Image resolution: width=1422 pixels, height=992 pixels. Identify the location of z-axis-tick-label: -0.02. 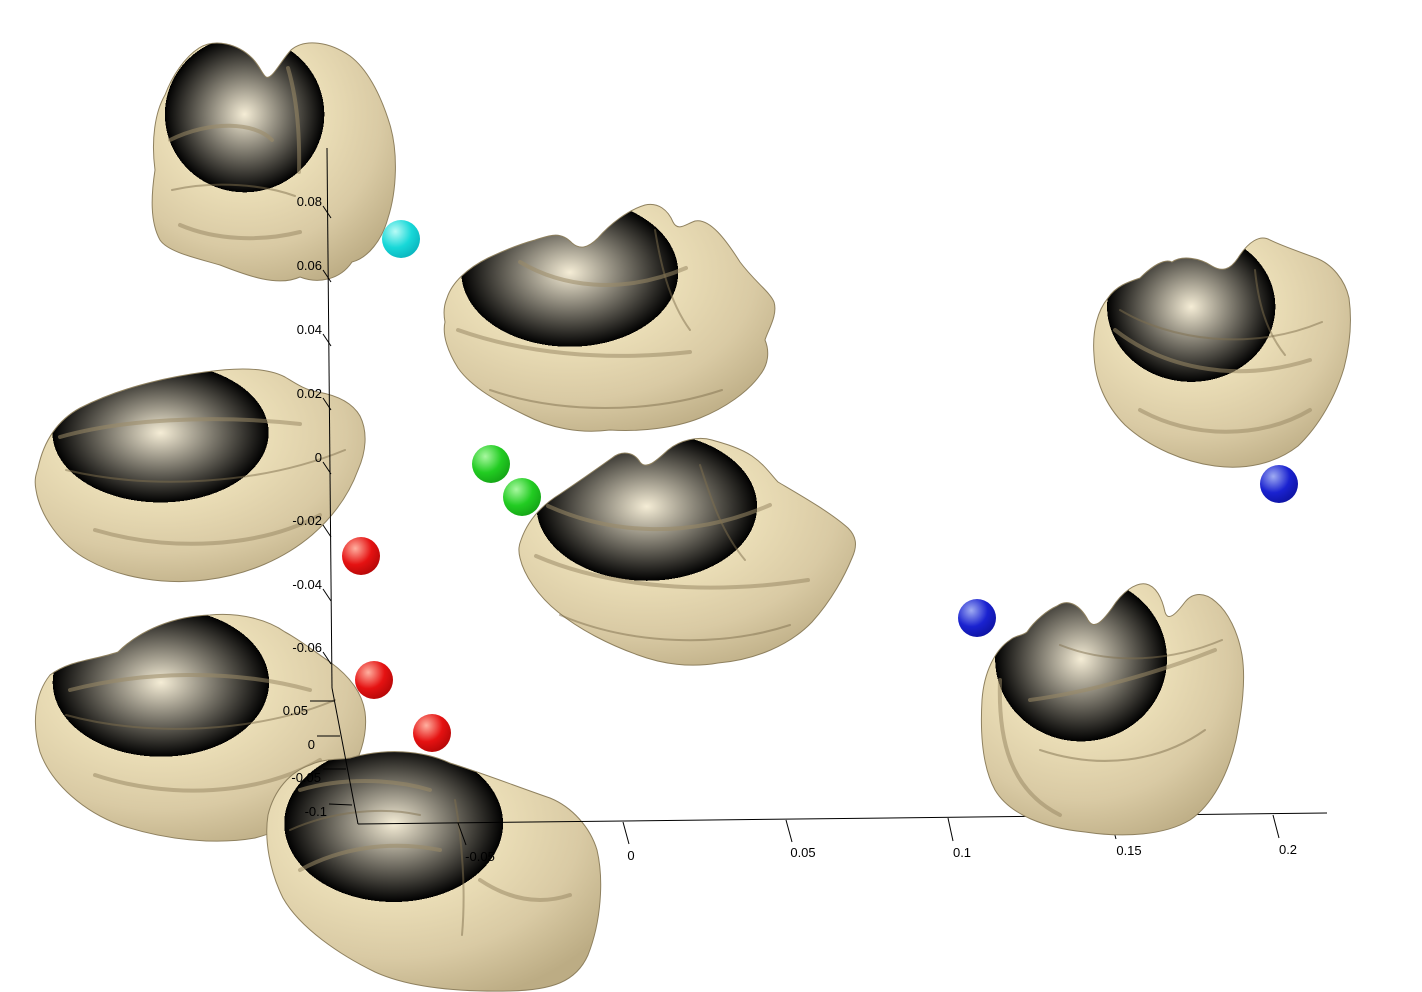
(307, 520).